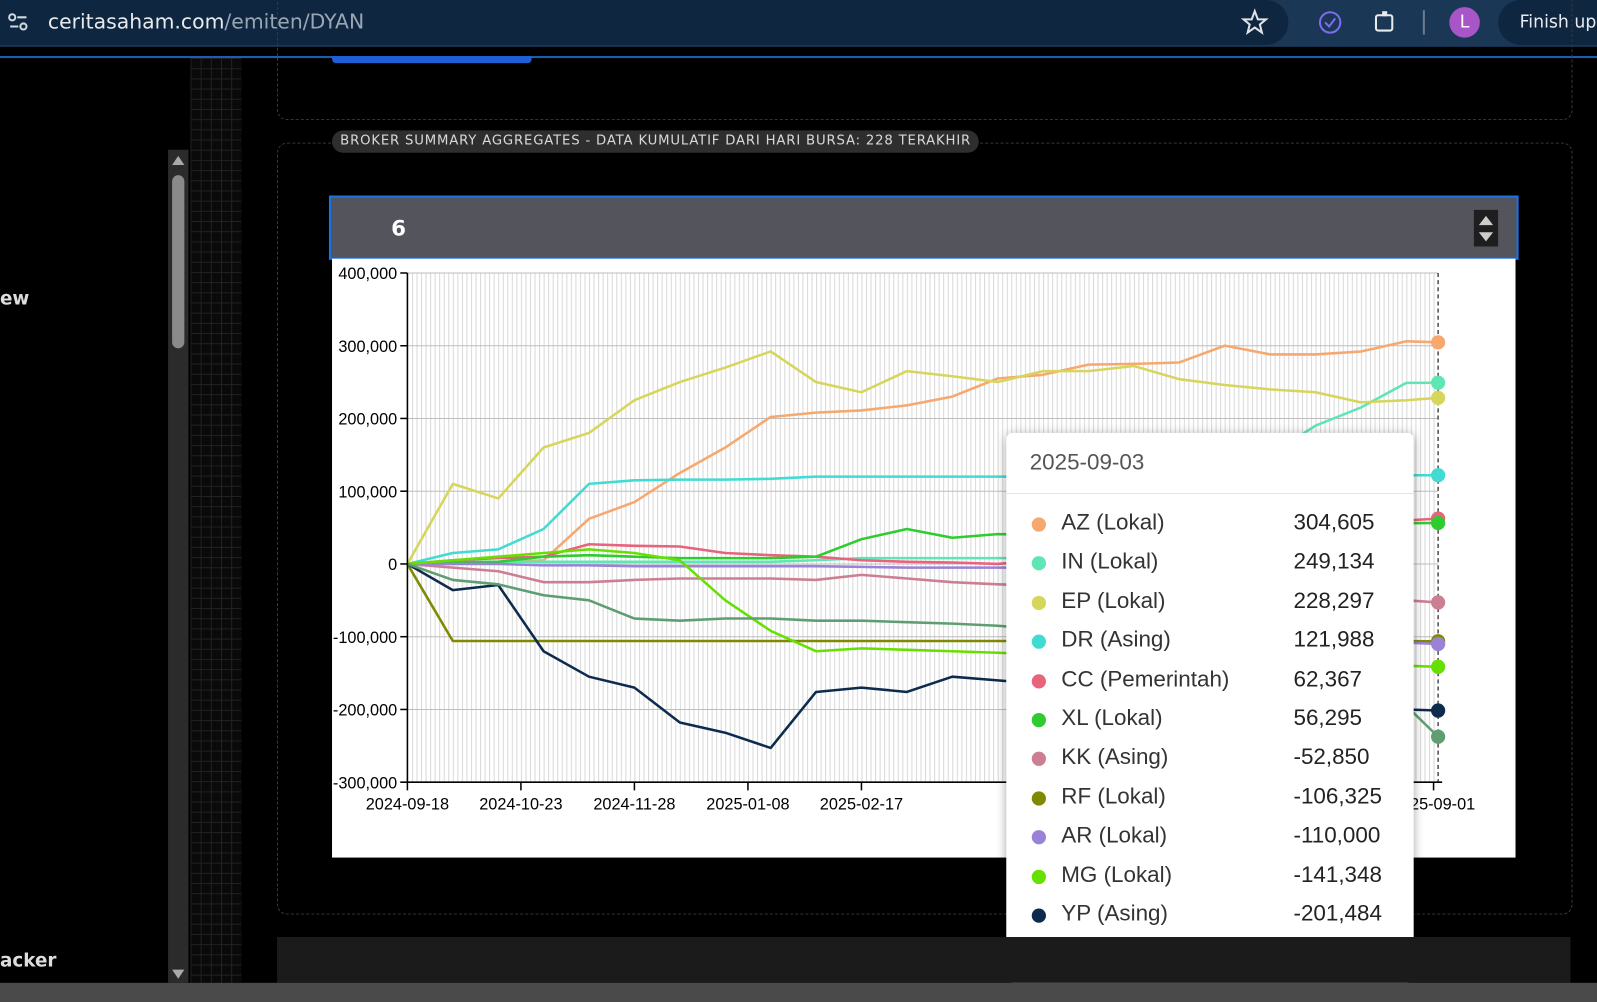 The width and height of the screenshot is (1597, 1002). What do you see at coordinates (1209, 877) in the screenshot?
I see `tooltip-row: MG (Lokal) -141,348` at bounding box center [1209, 877].